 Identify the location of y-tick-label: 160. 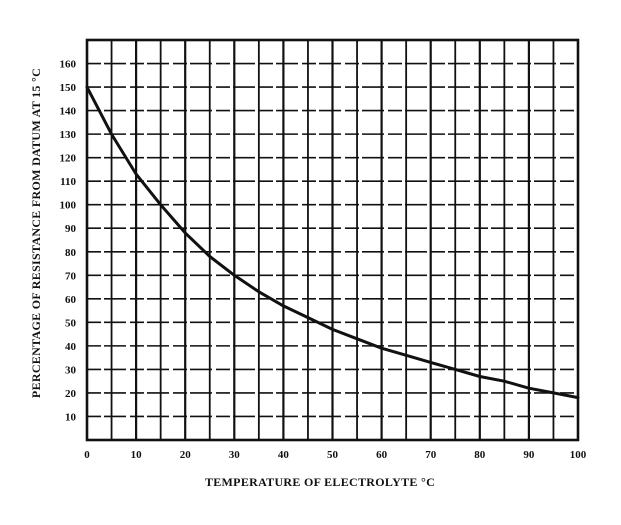
(68, 65).